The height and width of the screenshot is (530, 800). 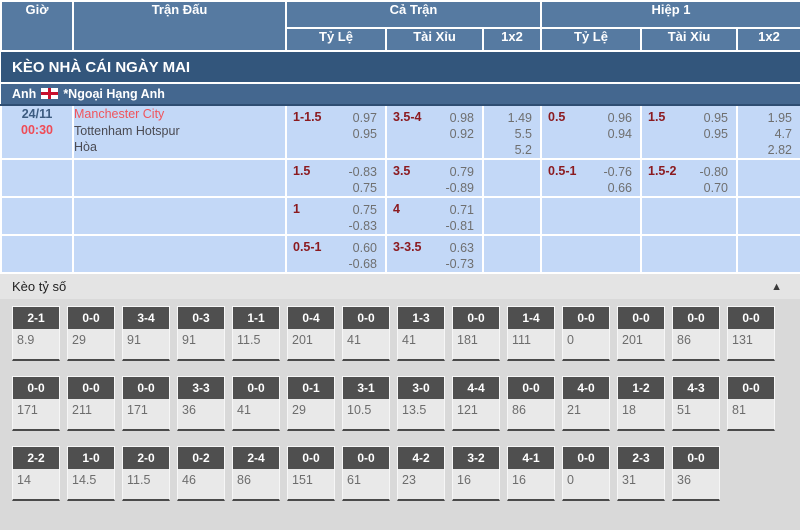 What do you see at coordinates (476, 473) in the screenshot?
I see `score-odds-box: 3-2 16` at bounding box center [476, 473].